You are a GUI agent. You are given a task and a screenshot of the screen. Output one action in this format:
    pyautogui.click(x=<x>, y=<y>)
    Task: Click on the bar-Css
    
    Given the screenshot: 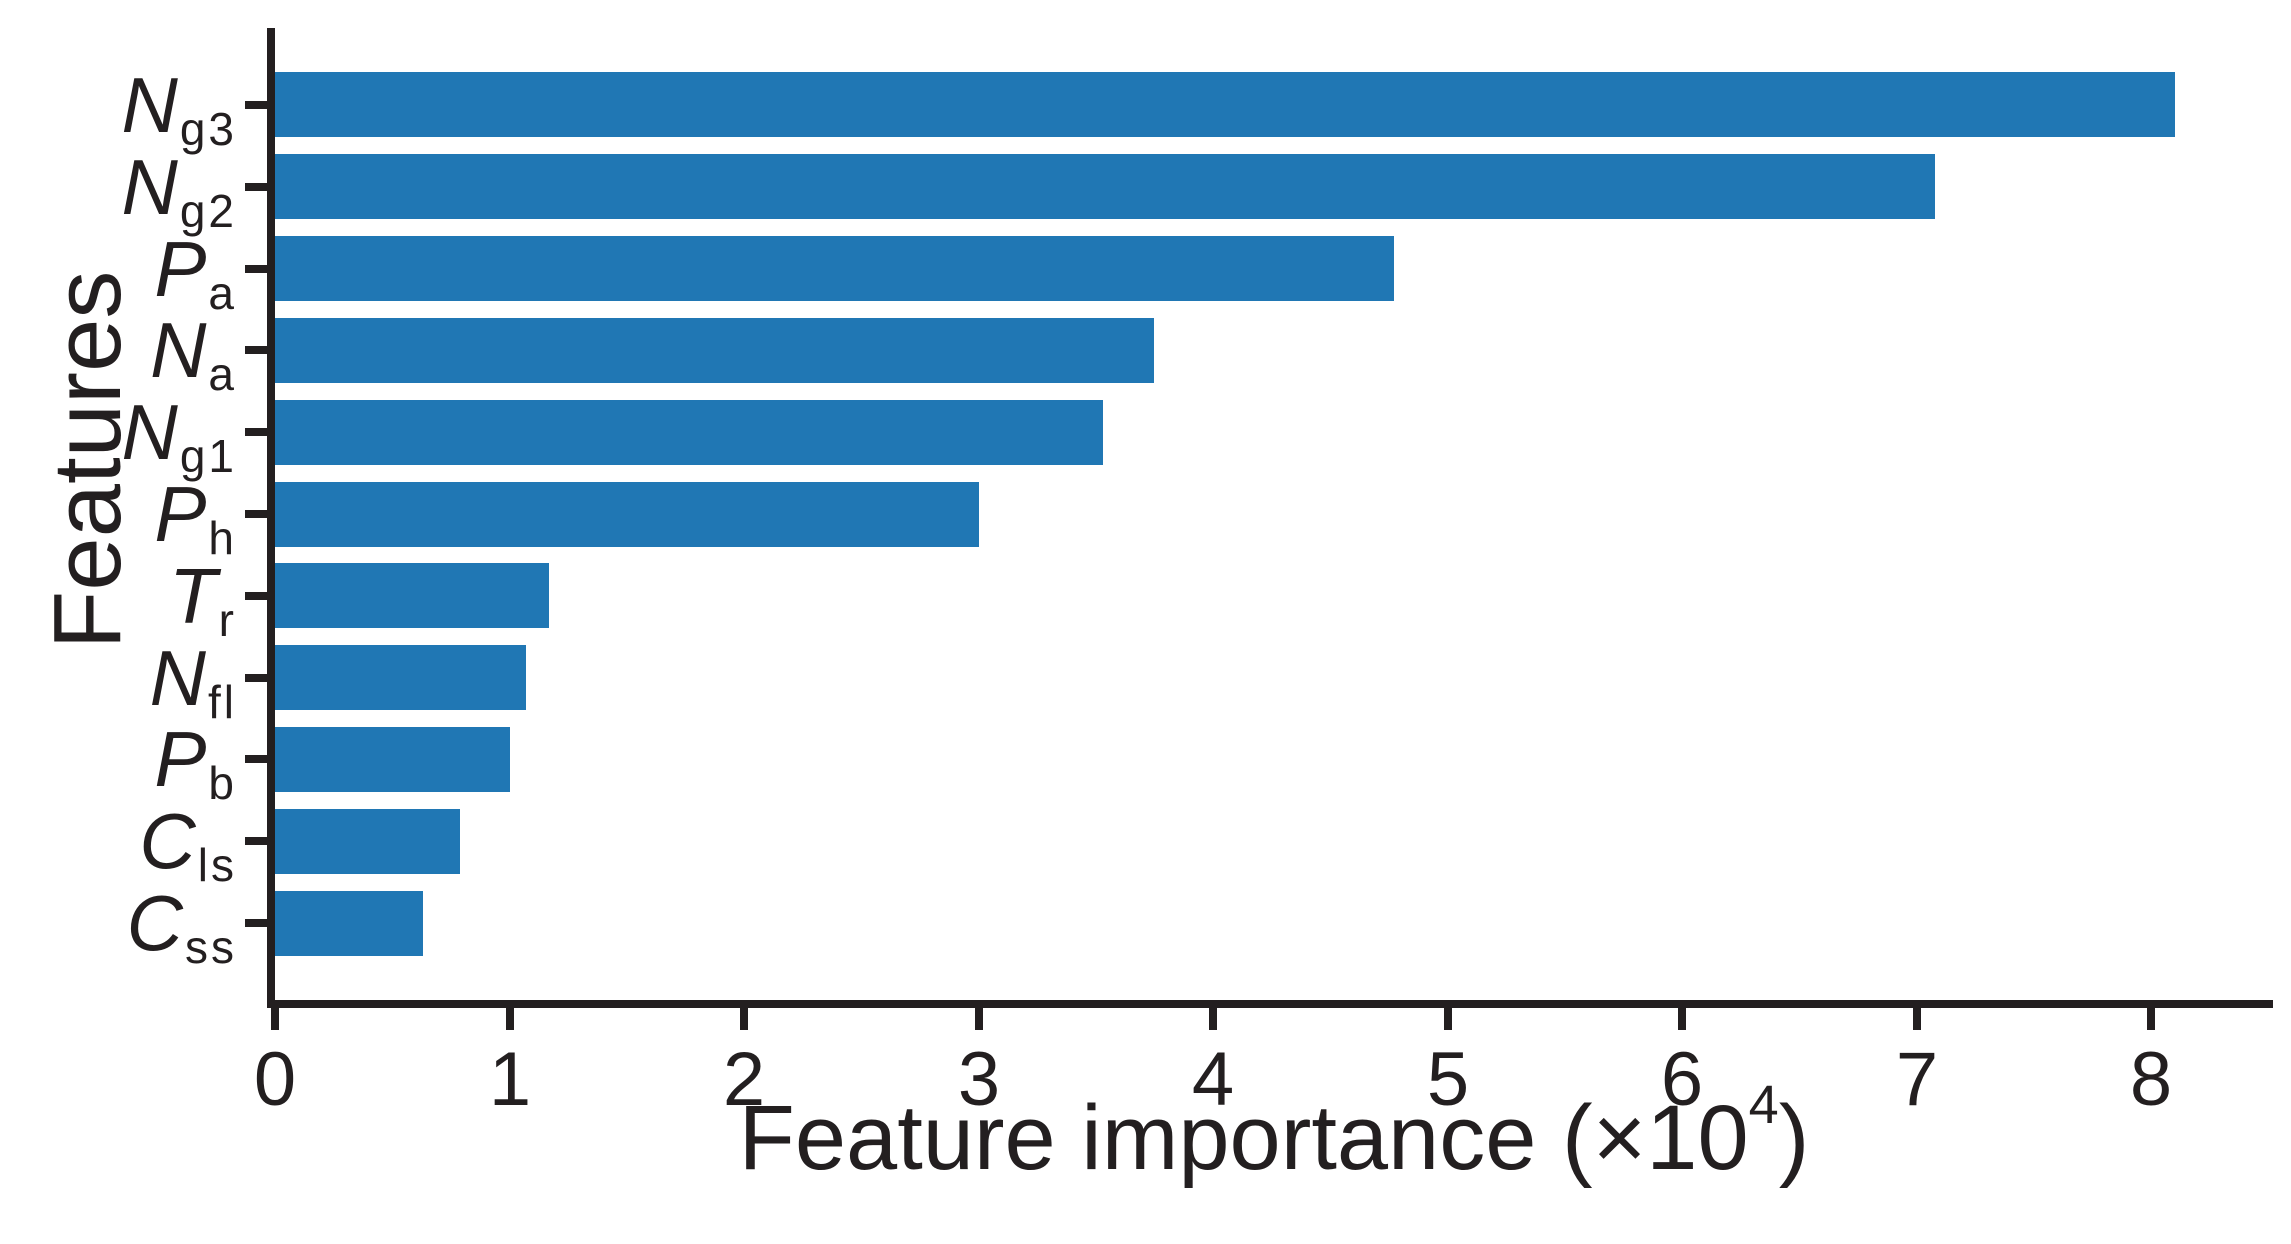 What is the action you would take?
    pyautogui.click(x=349, y=923)
    